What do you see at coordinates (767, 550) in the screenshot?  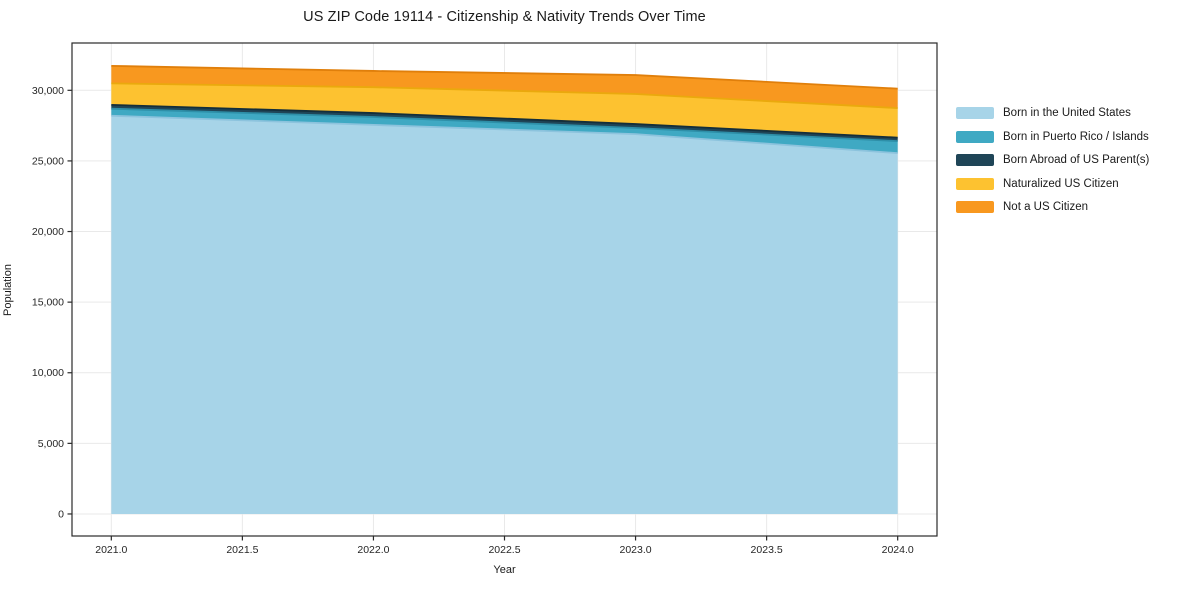 I see `x-tick-label: 2023.5` at bounding box center [767, 550].